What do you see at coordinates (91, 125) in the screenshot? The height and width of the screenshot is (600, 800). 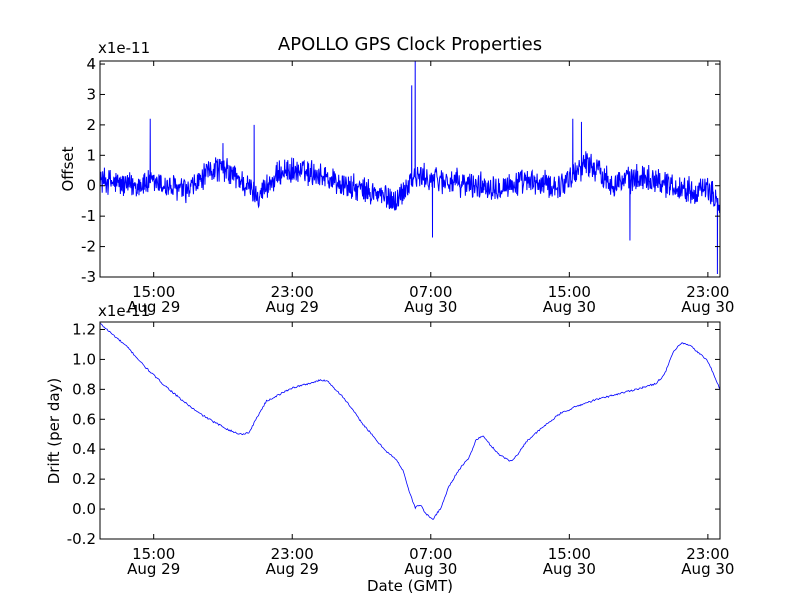 I see `offset-ytick-label: 2` at bounding box center [91, 125].